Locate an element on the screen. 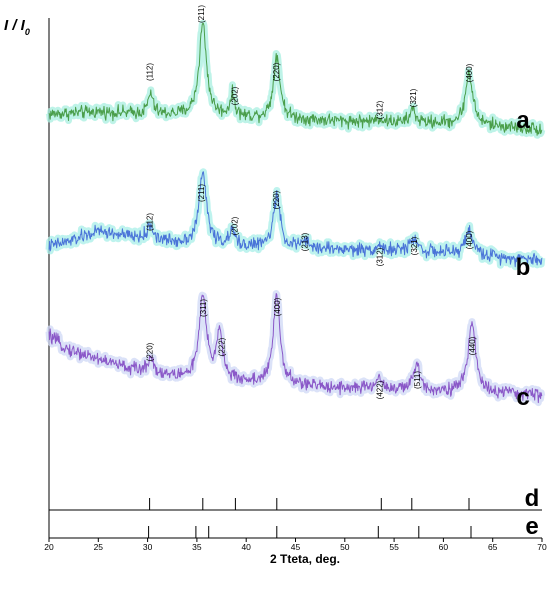 This screenshot has height=600, width=550. peak-label-b: (312) is located at coordinates (379, 256).